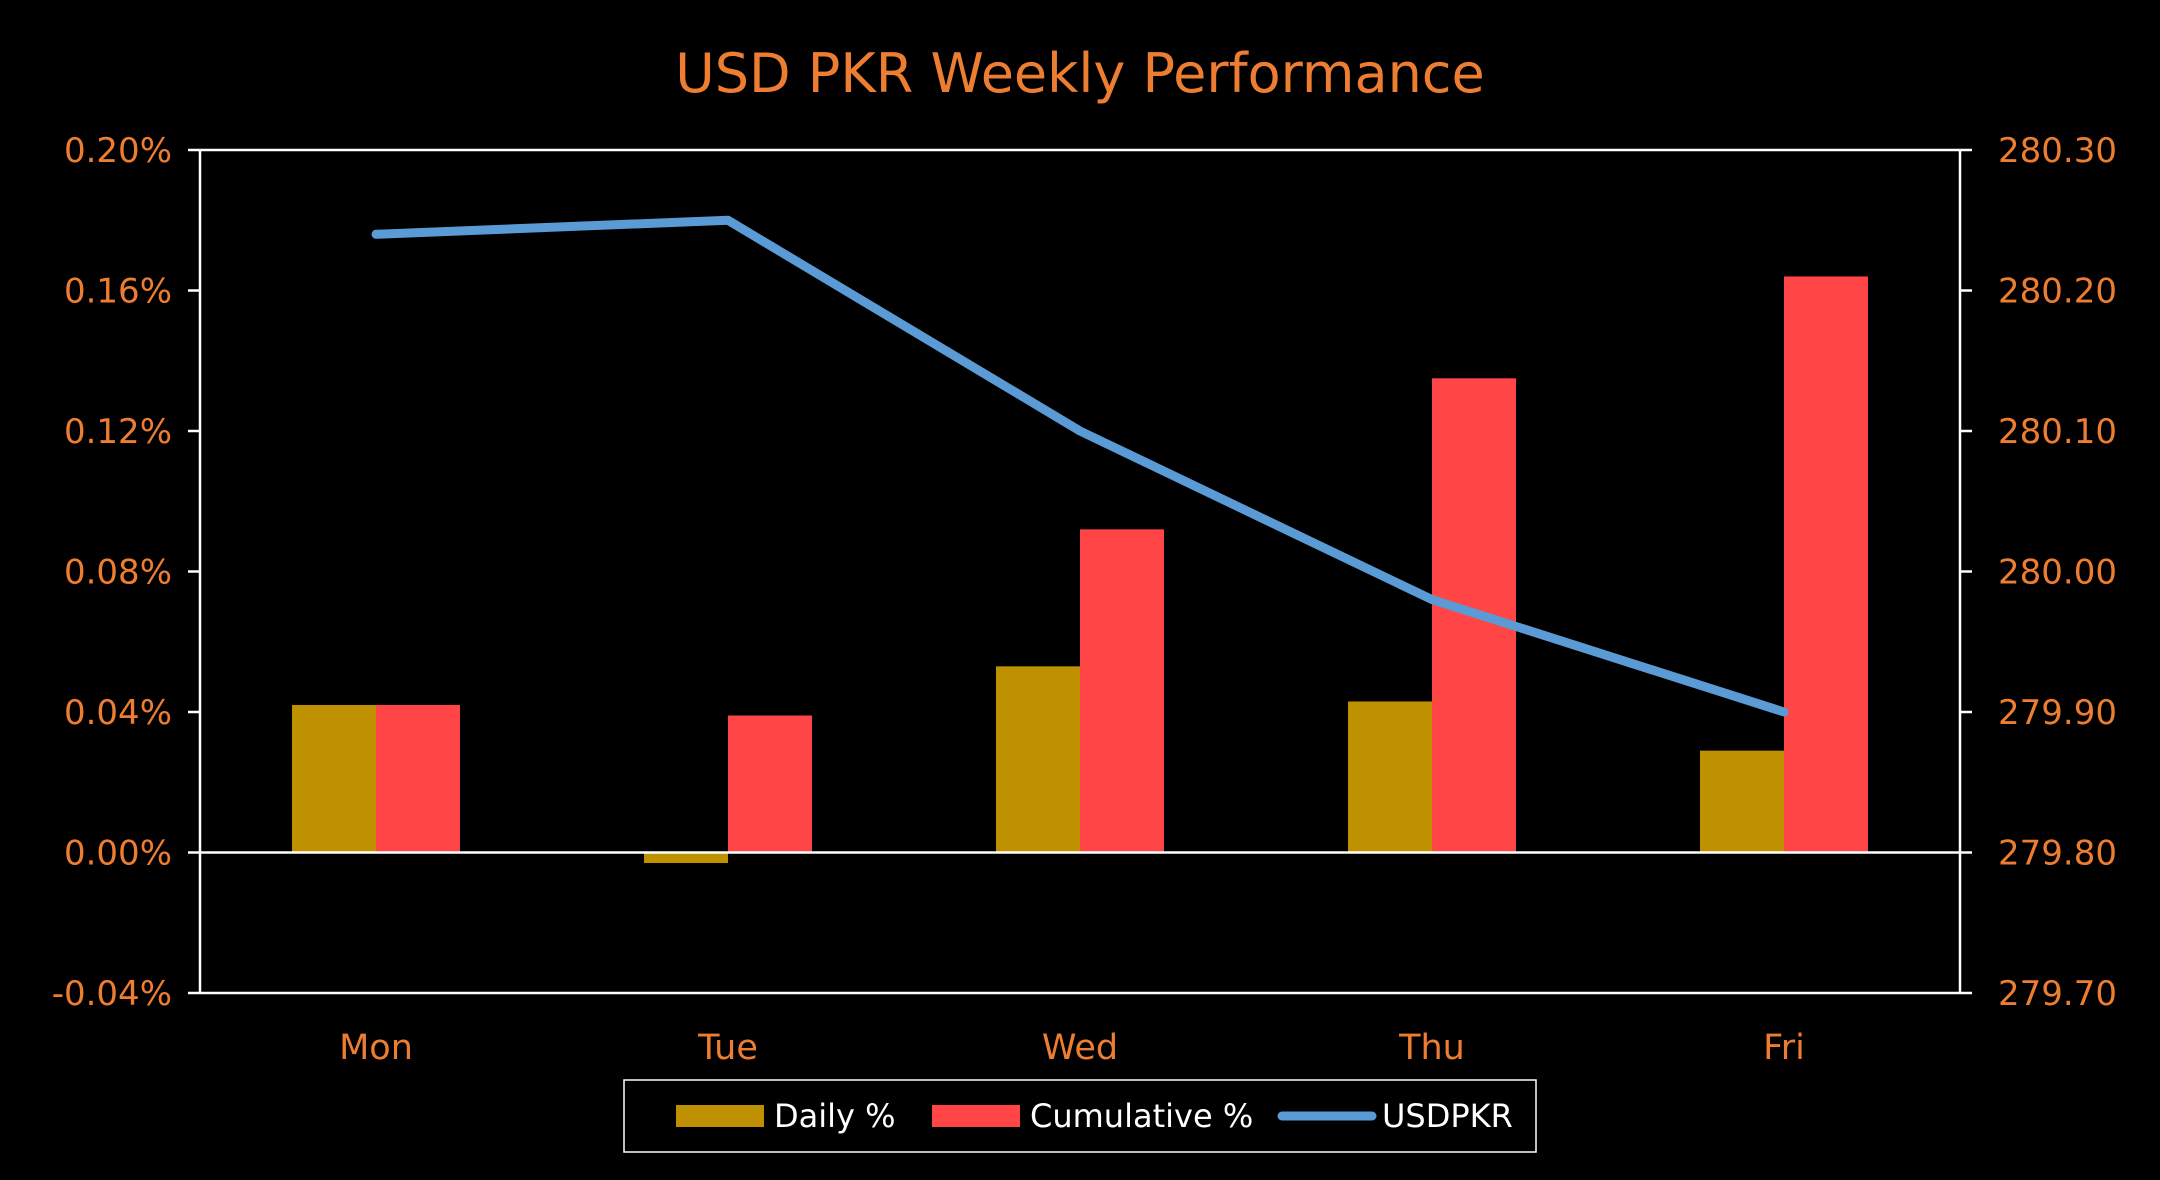 Image resolution: width=2160 pixels, height=1180 pixels. Describe the element at coordinates (835, 1116) in the screenshot. I see `legend-label-daily: Daily %` at that location.